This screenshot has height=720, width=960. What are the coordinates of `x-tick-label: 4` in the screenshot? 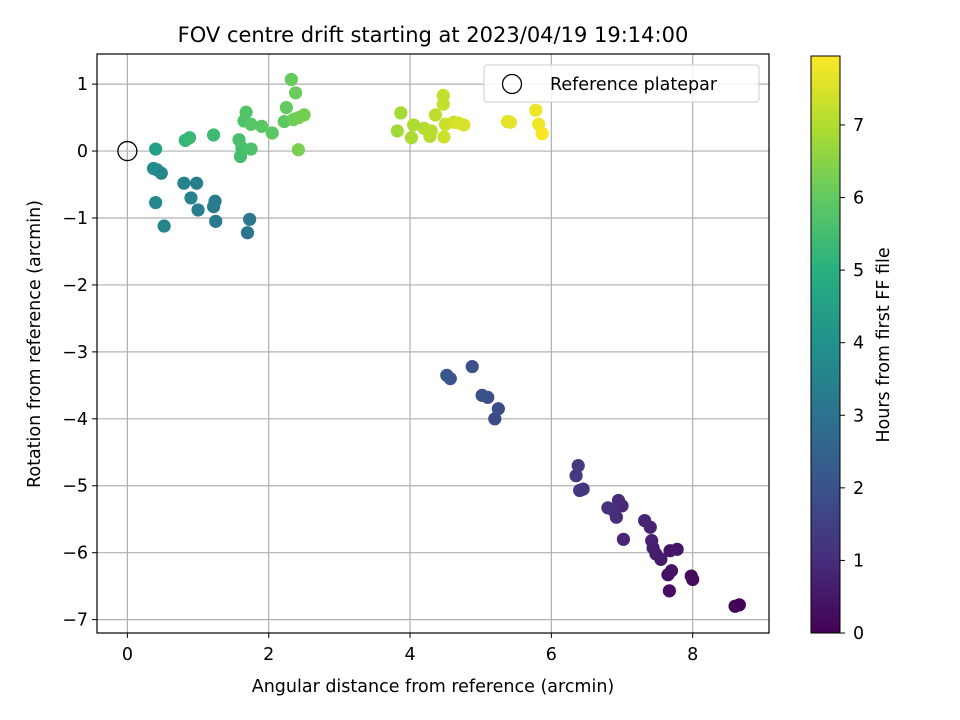 It's located at (409, 655).